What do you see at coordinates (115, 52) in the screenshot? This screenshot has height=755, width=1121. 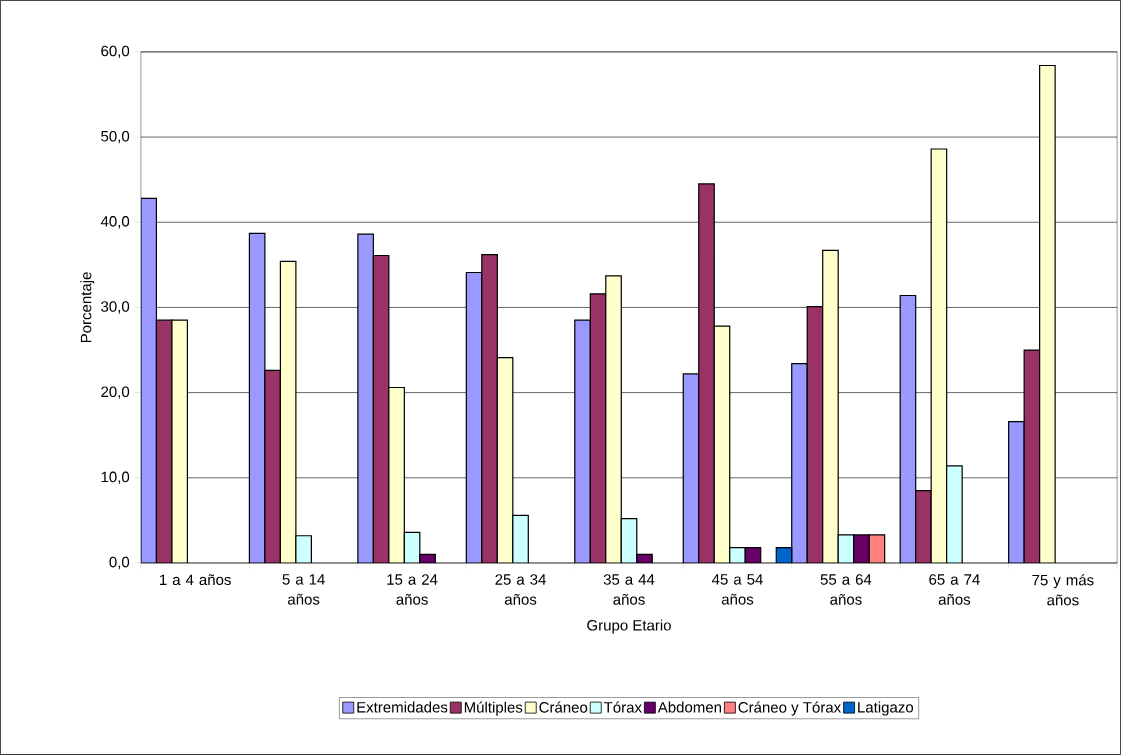 I see `y-tick-label: 60,0` at bounding box center [115, 52].